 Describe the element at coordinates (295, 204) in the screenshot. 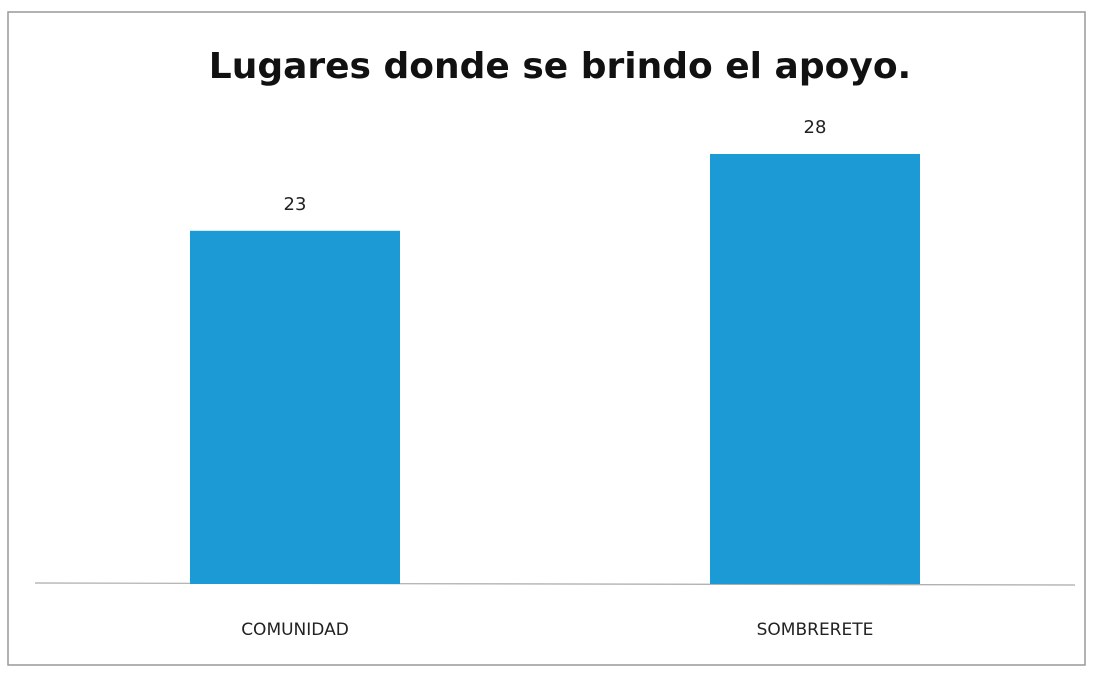

I see `data-label: 23` at that location.